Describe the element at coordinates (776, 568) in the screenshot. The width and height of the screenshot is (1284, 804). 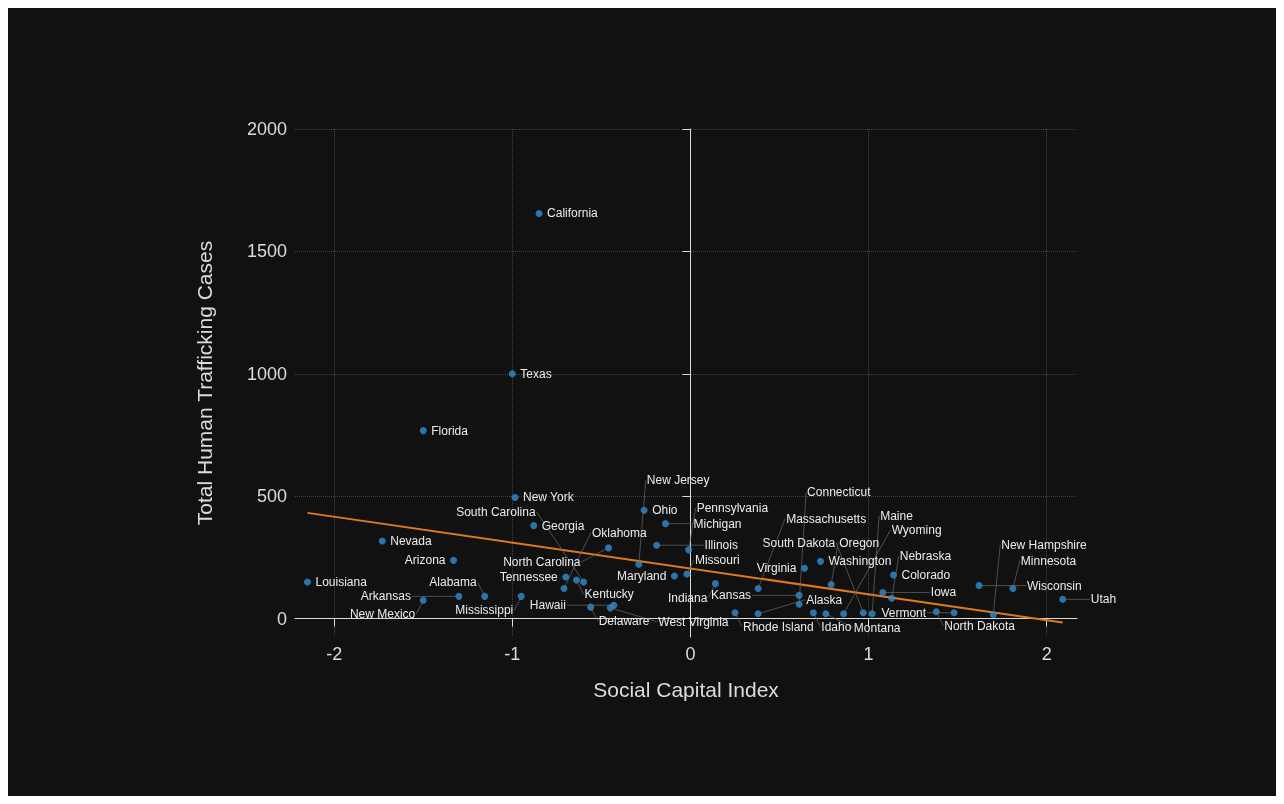
I see `annotation: Virginia` at that location.